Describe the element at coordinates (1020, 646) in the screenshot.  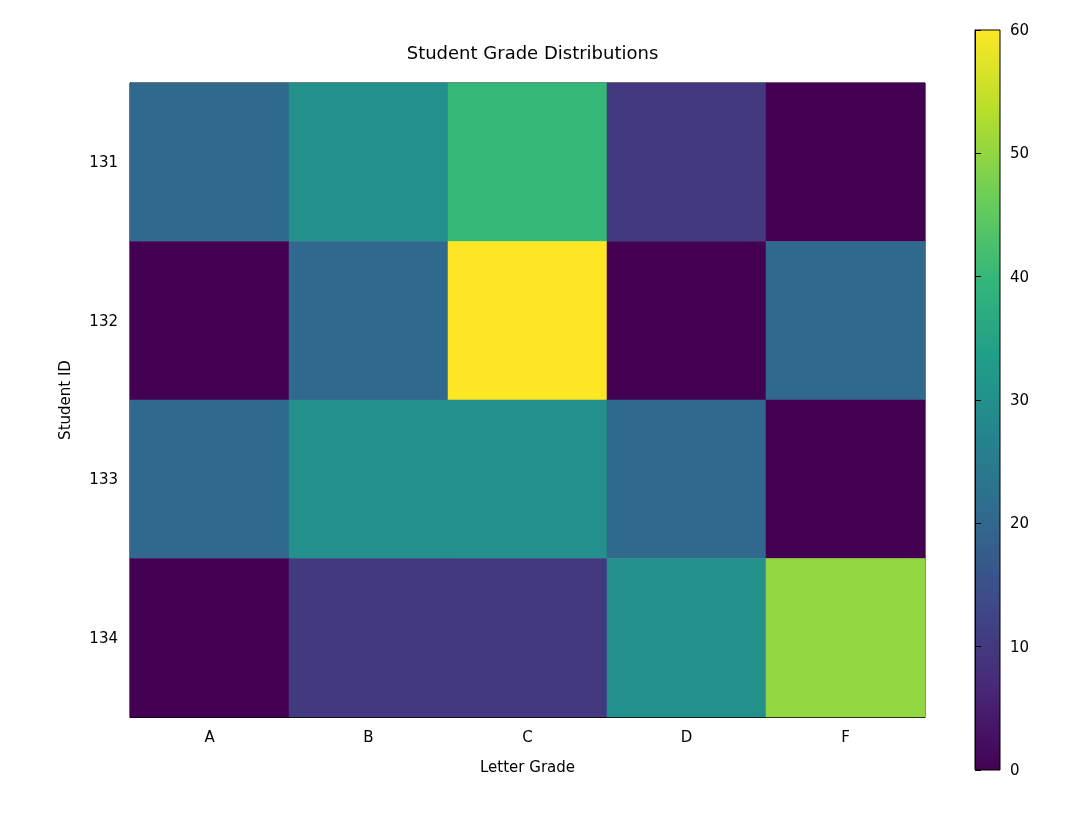
I see `color-bar-label: 10` at that location.